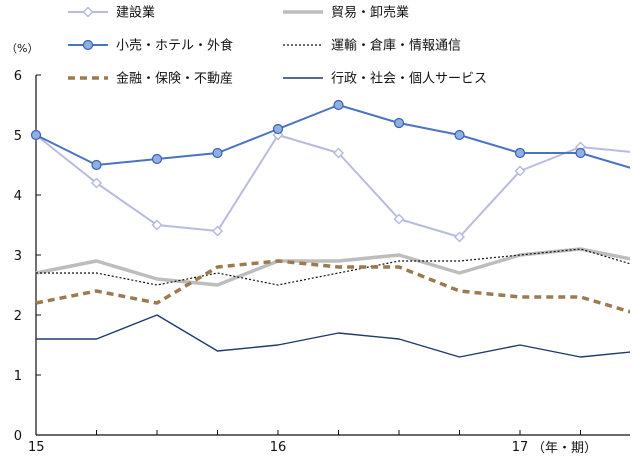 This screenshot has width=640, height=459. I want to click on legend-item: 行政・社会・個人サービス, so click(385, 79).